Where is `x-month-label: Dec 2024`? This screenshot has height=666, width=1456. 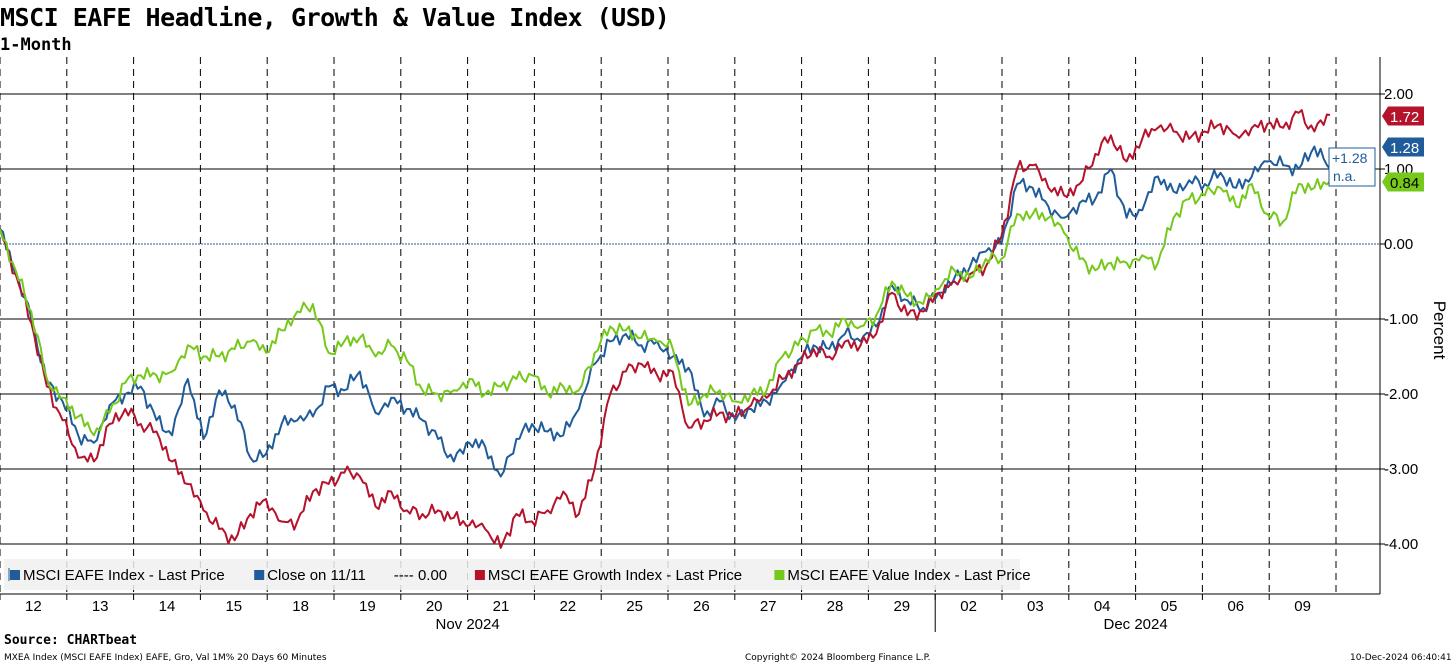 x-month-label: Dec 2024 is located at coordinates (1135, 624).